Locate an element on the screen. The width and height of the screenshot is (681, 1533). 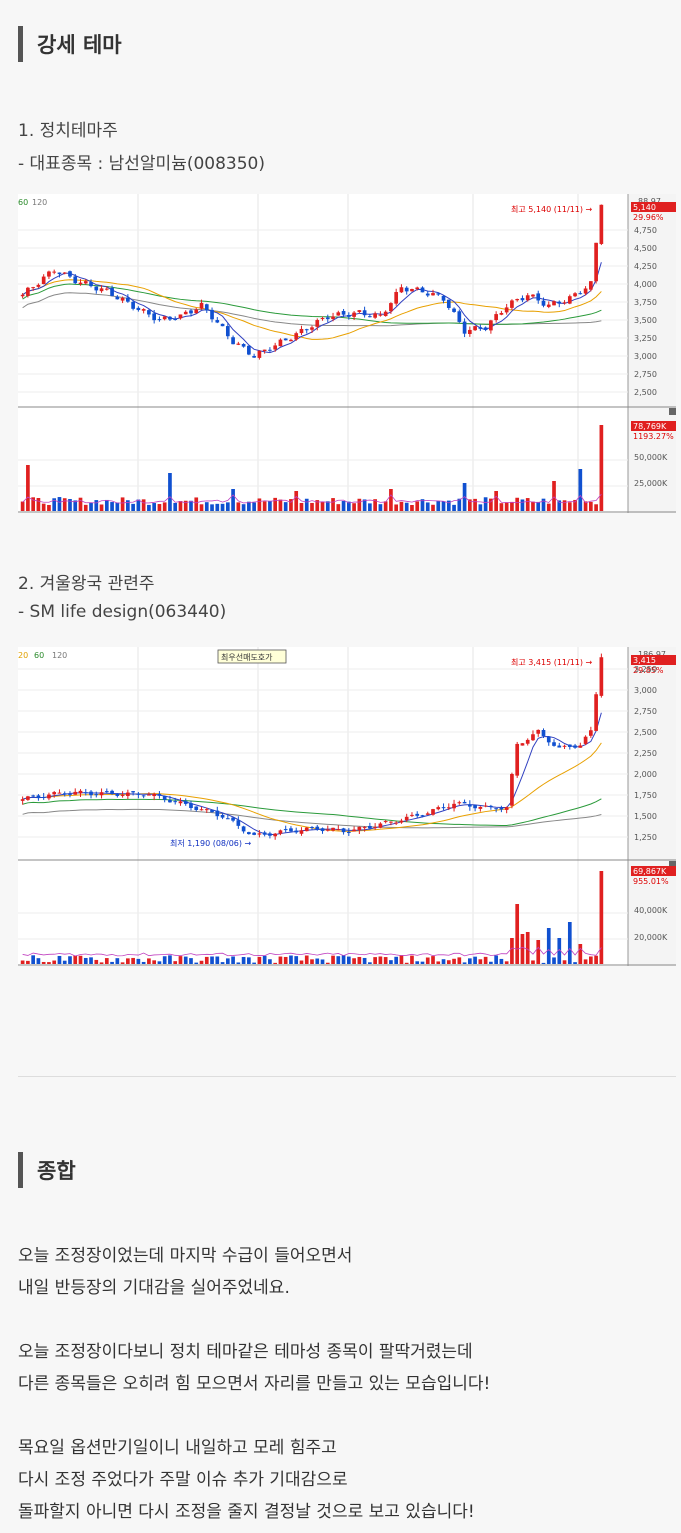
chart2-low-label: 최저 1,190 (08/06) → is located at coordinates (211, 843).